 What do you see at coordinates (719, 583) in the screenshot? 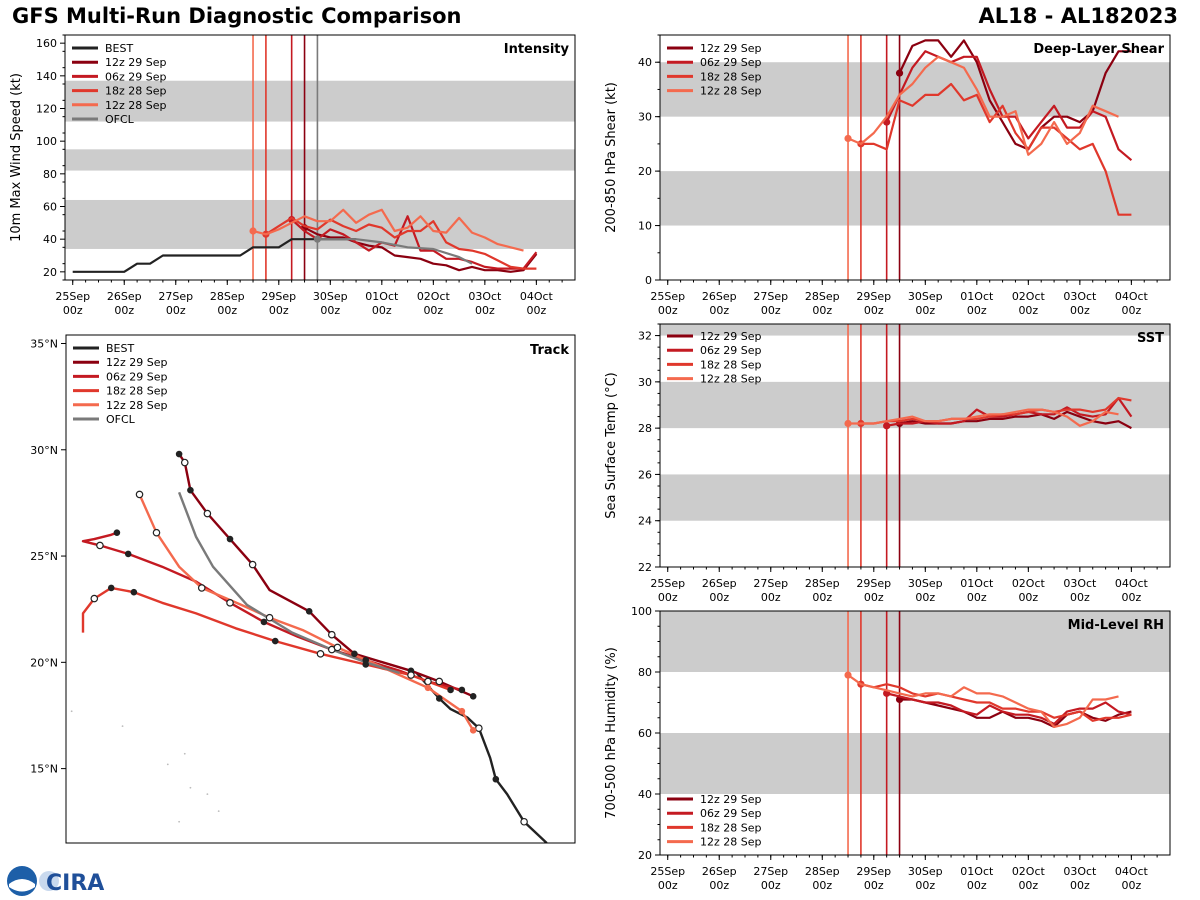
I see `sst-xtick-label: 26Sep` at bounding box center [719, 583].